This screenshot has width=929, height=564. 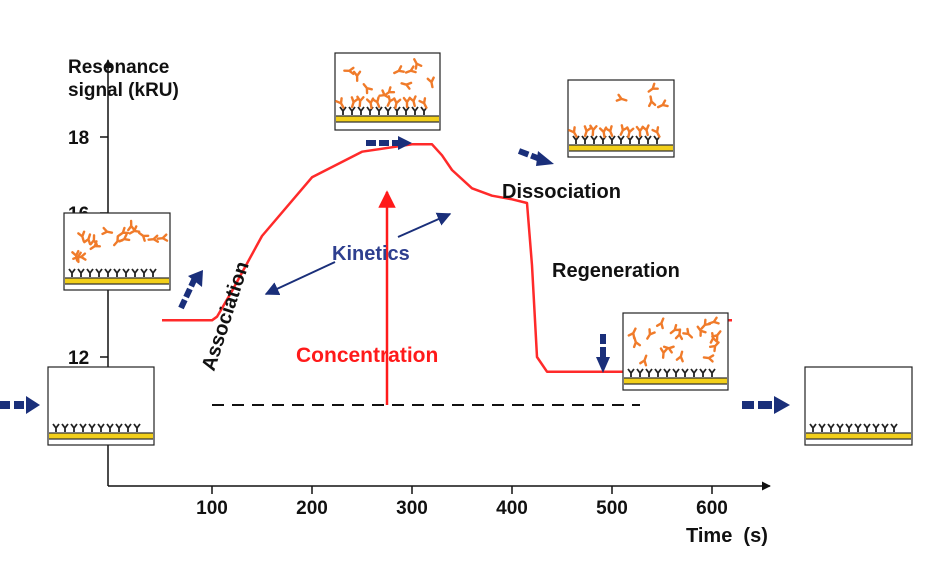 I want to click on association-label: Association, so click(x=226, y=316).